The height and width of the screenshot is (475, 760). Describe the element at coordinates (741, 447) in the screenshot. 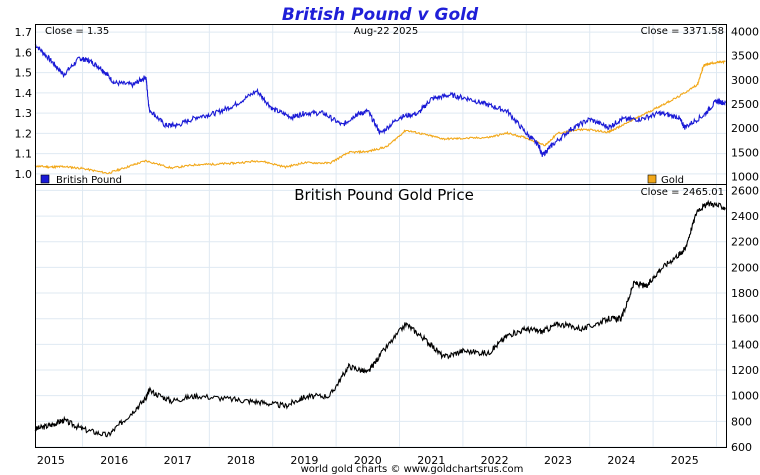

I see `bottom-right-tick-label: 600` at that location.